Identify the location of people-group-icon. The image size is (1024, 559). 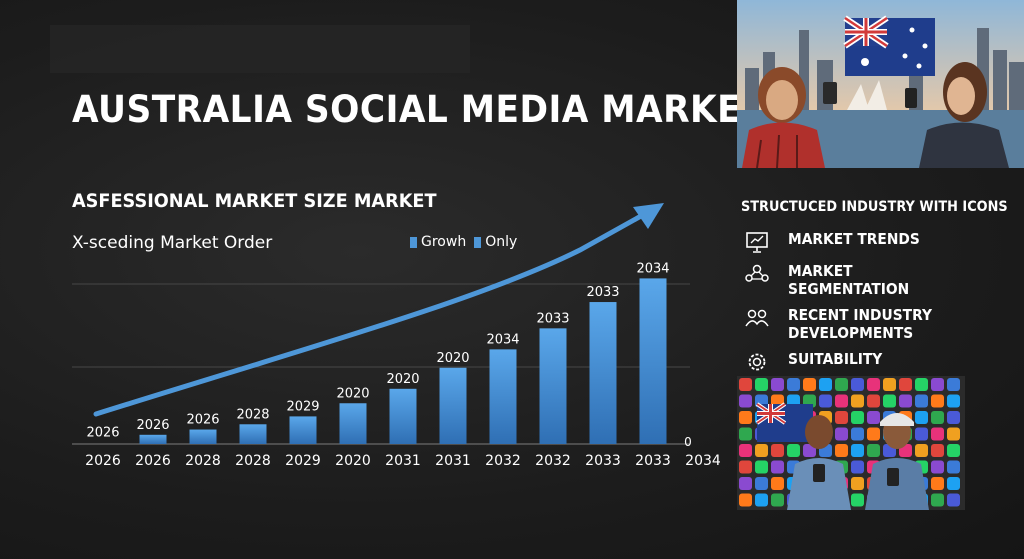
(757, 318).